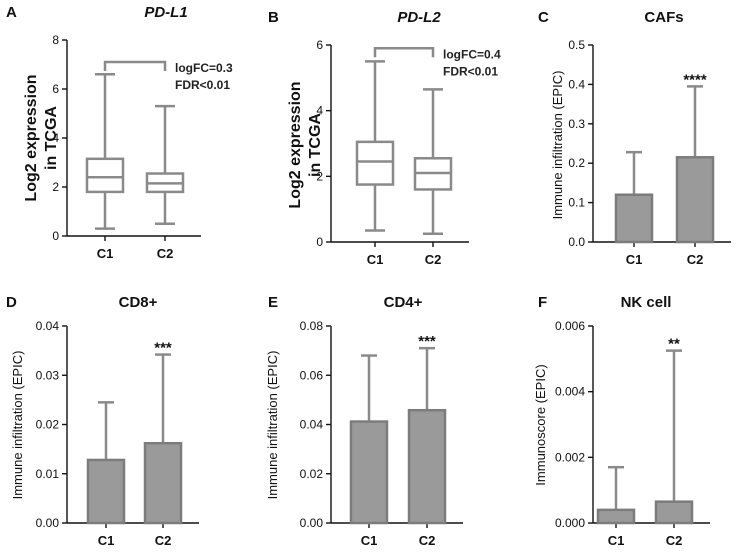  I want to click on y-tick-label: 0.0, so click(576, 242).